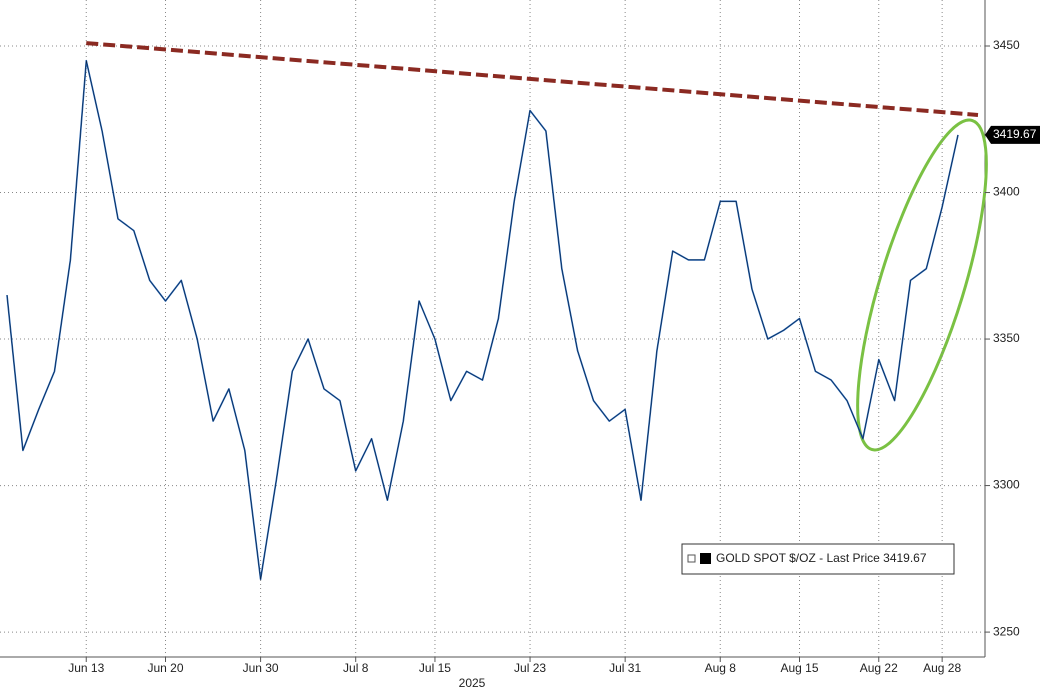  Describe the element at coordinates (625, 668) in the screenshot. I see `x-tick-label: Jul 31` at that location.